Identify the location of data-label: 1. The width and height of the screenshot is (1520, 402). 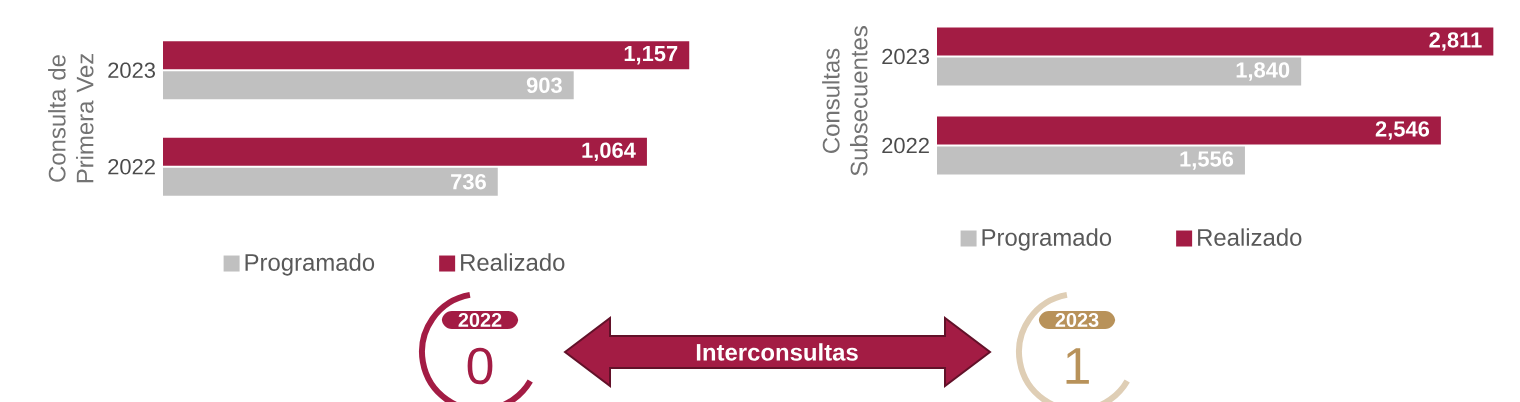
(1077, 366).